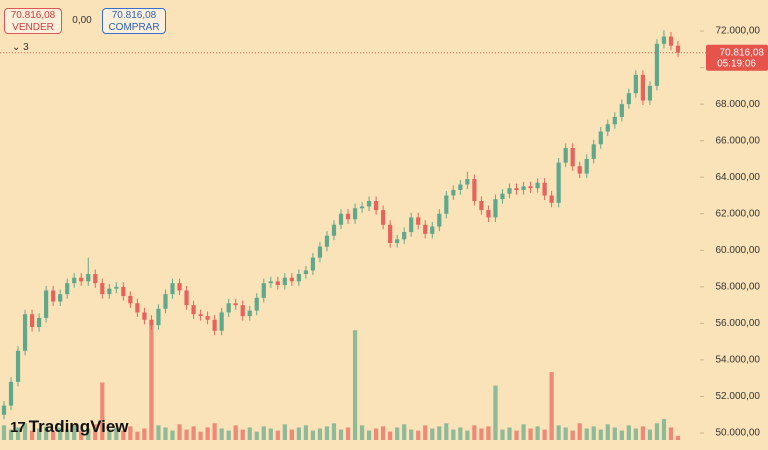  Describe the element at coordinates (33, 21) in the screenshot. I see `sell-button: 70.816,08 VENDER` at that location.